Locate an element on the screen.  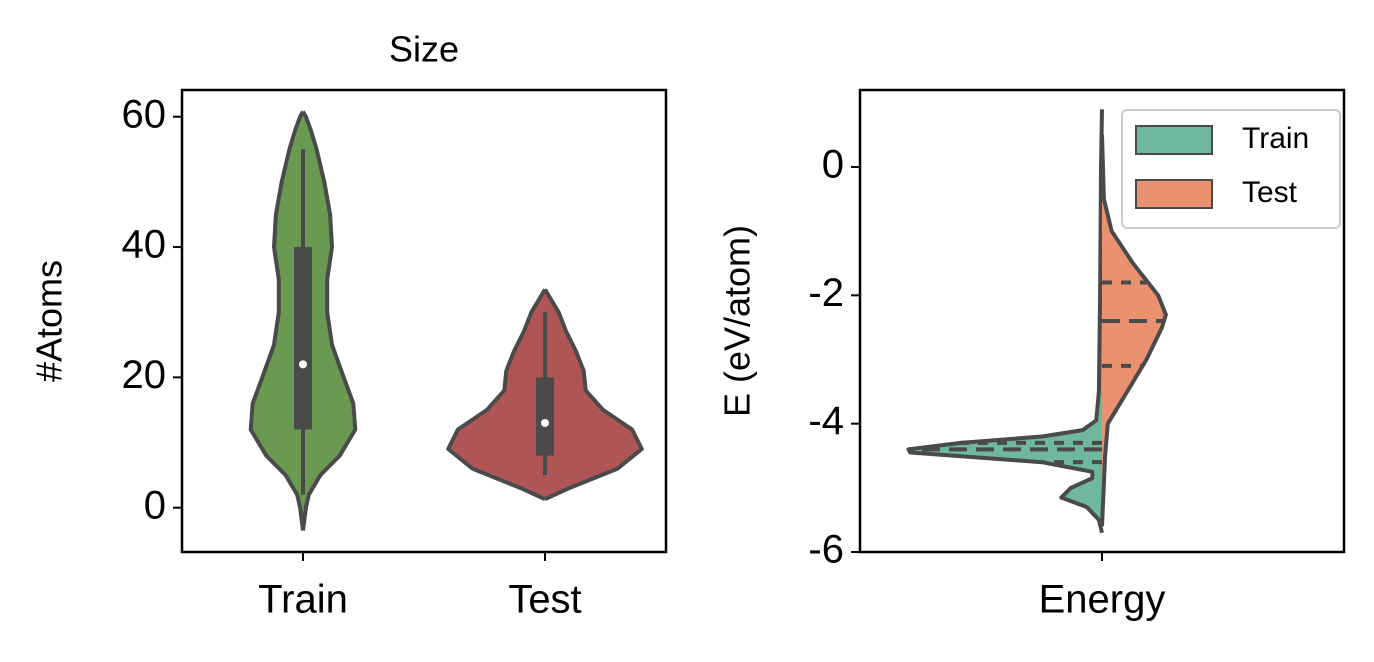
y-tick-label: 60 is located at coordinates (144, 114).